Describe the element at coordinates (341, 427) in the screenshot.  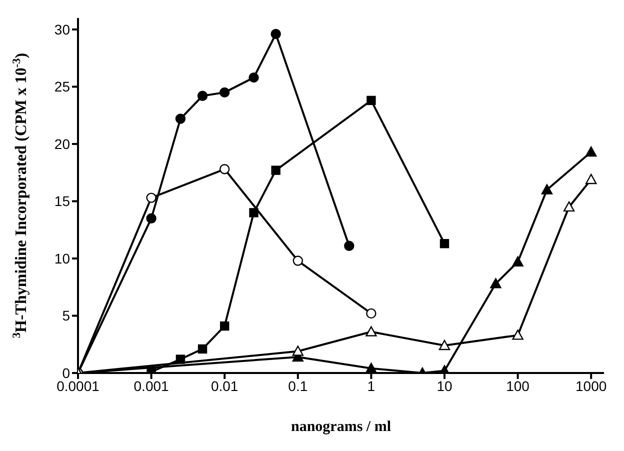
I see `x-axis-title: nanograms / ml` at that location.